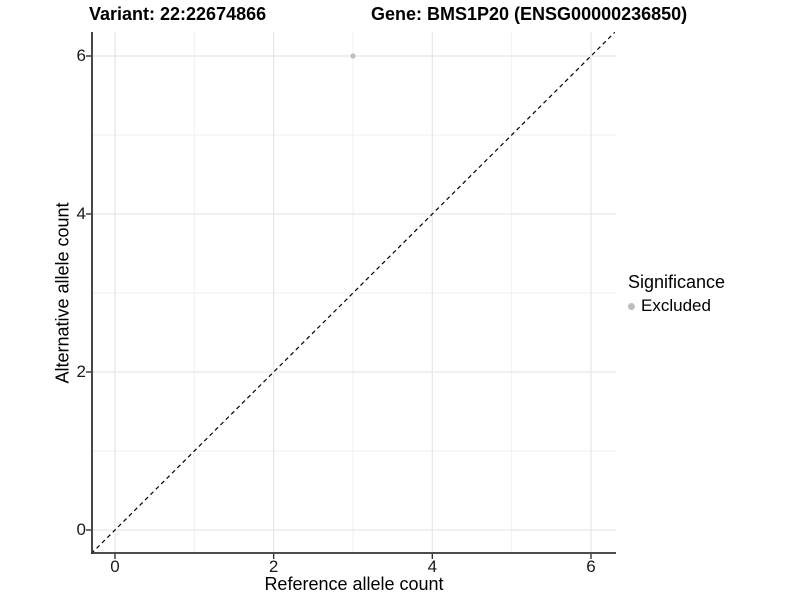 The image size is (800, 600). I want to click on legend-point-icon, so click(631, 306).